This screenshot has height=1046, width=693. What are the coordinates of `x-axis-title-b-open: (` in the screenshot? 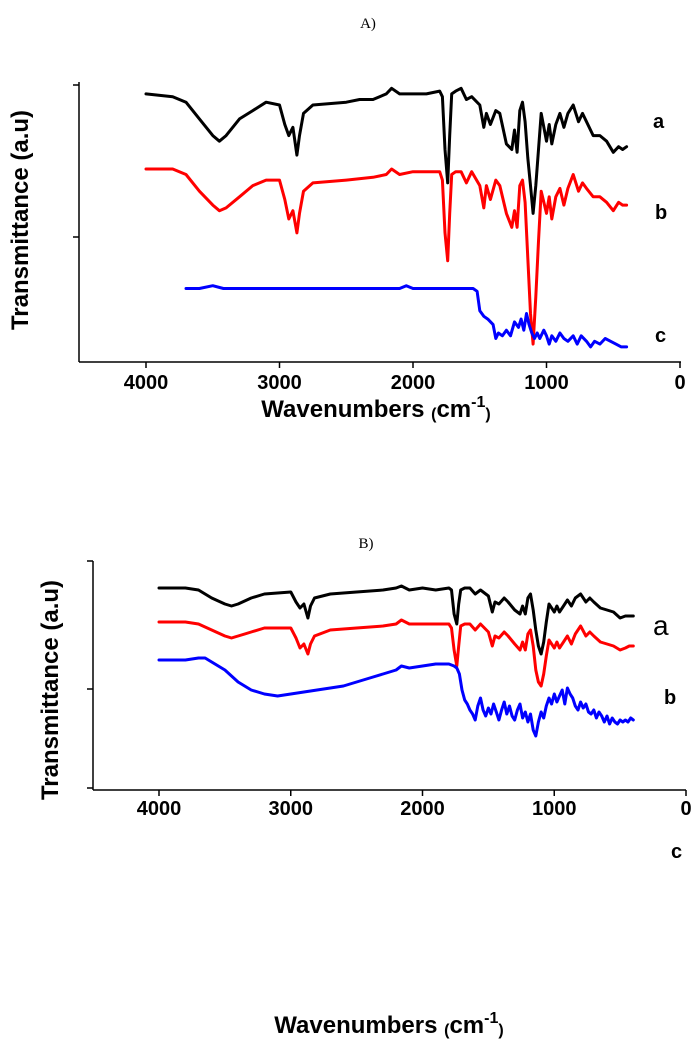 It's located at (447, 1030).